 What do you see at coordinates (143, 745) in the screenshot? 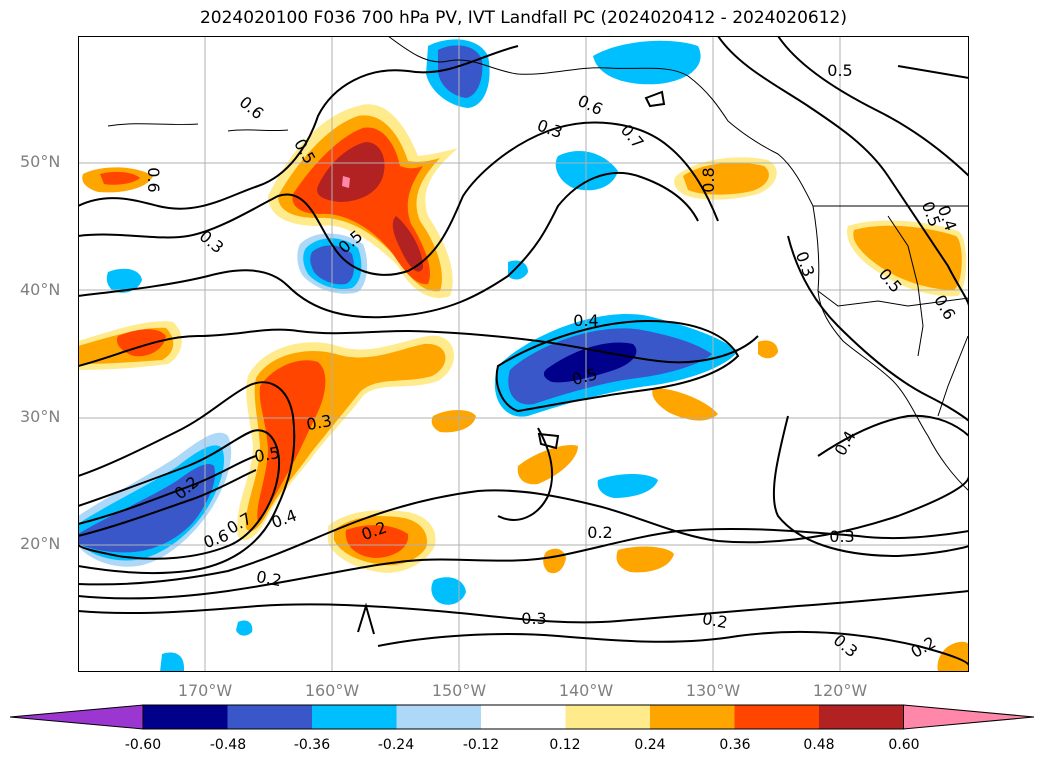
I see `colorbar-tick-label: -0.60` at bounding box center [143, 745].